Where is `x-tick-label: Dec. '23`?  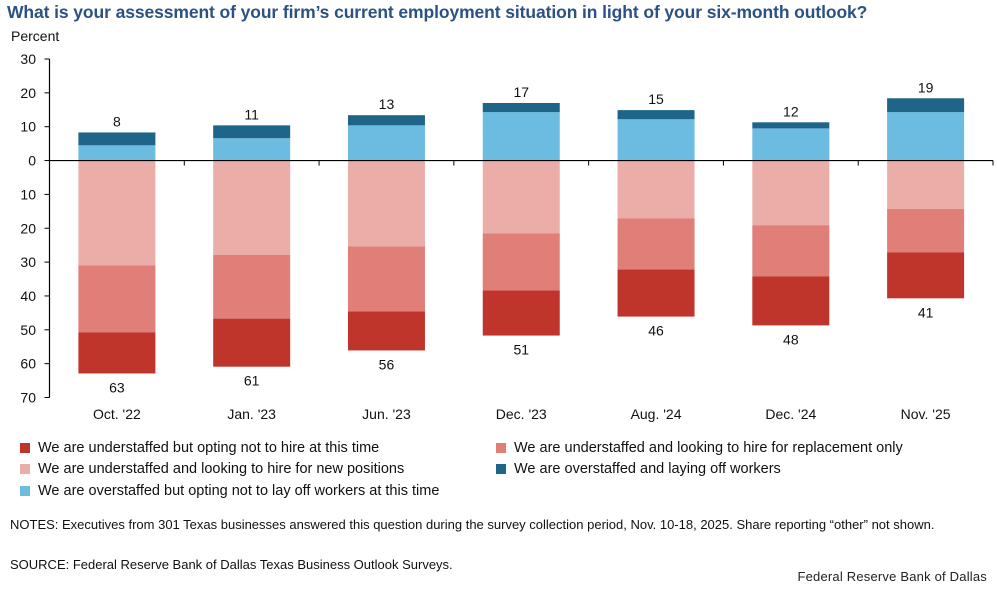
x-tick-label: Dec. '23 is located at coordinates (521, 414).